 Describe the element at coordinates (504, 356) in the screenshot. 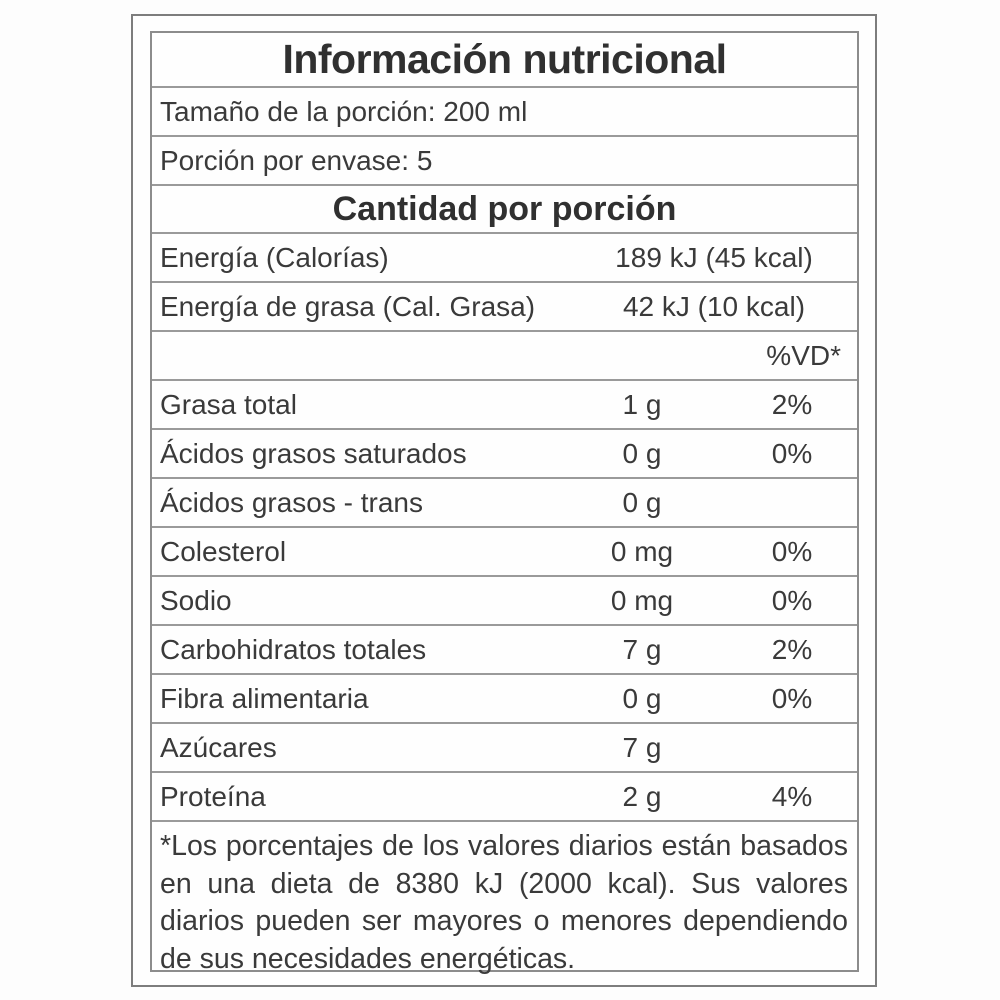

I see `dv-header-row: %VD*` at that location.